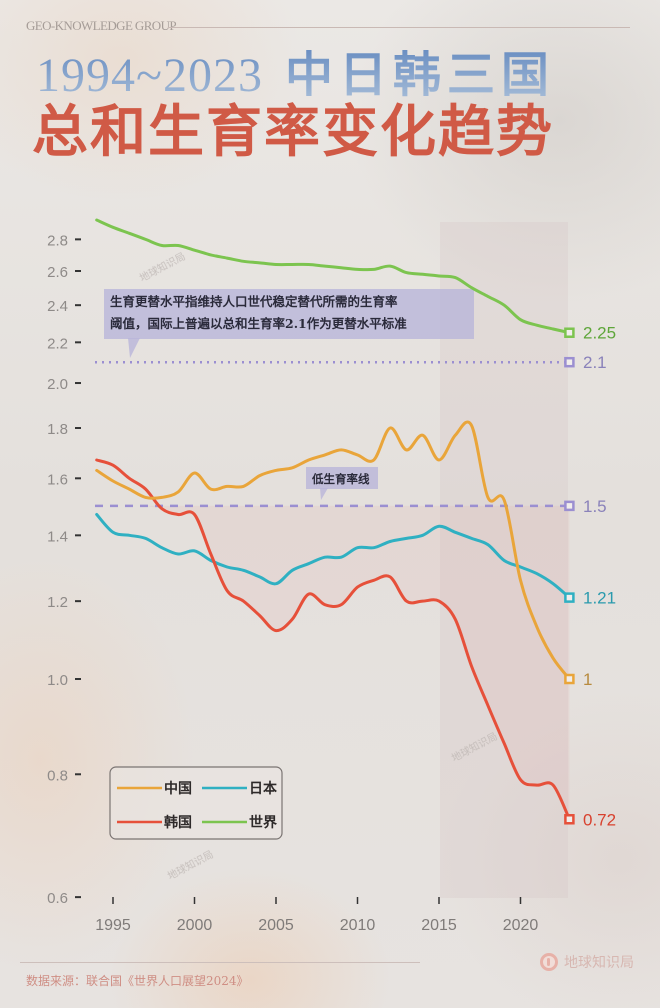 This screenshot has height=1008, width=660. Describe the element at coordinates (569, 819) in the screenshot. I see `korea-end-marker` at that location.